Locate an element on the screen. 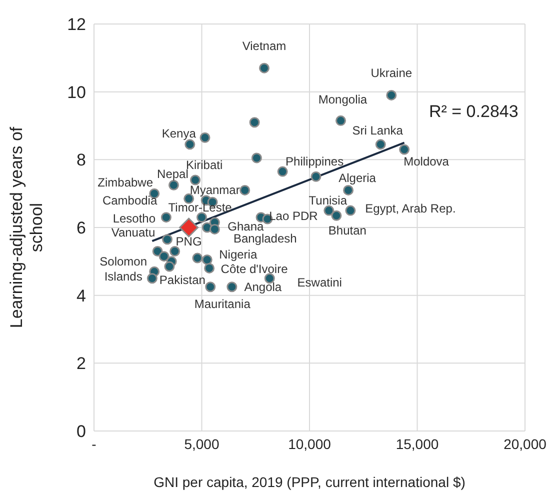  annotation: Moldova is located at coordinates (427, 161).